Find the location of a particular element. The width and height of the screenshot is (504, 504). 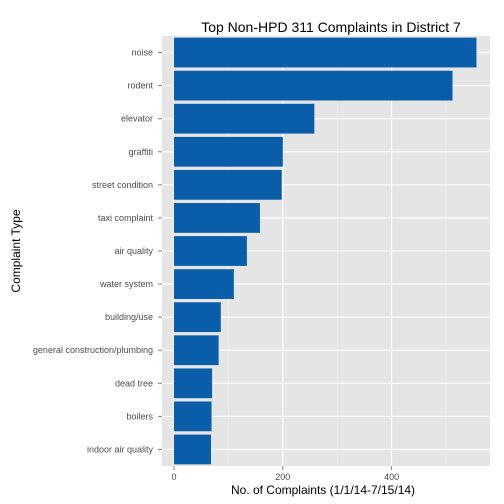

y-tick-label: noise is located at coordinates (142, 53).